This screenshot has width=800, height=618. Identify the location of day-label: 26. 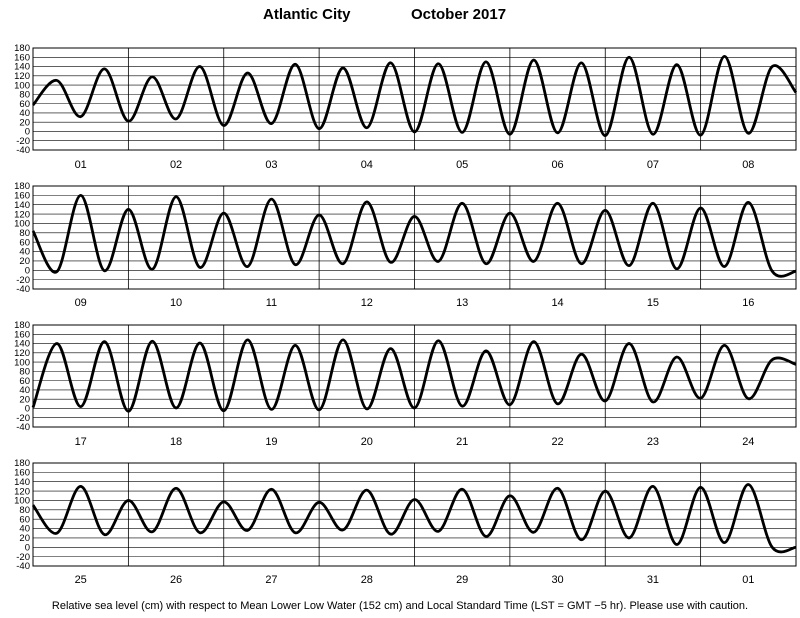
(176, 580).